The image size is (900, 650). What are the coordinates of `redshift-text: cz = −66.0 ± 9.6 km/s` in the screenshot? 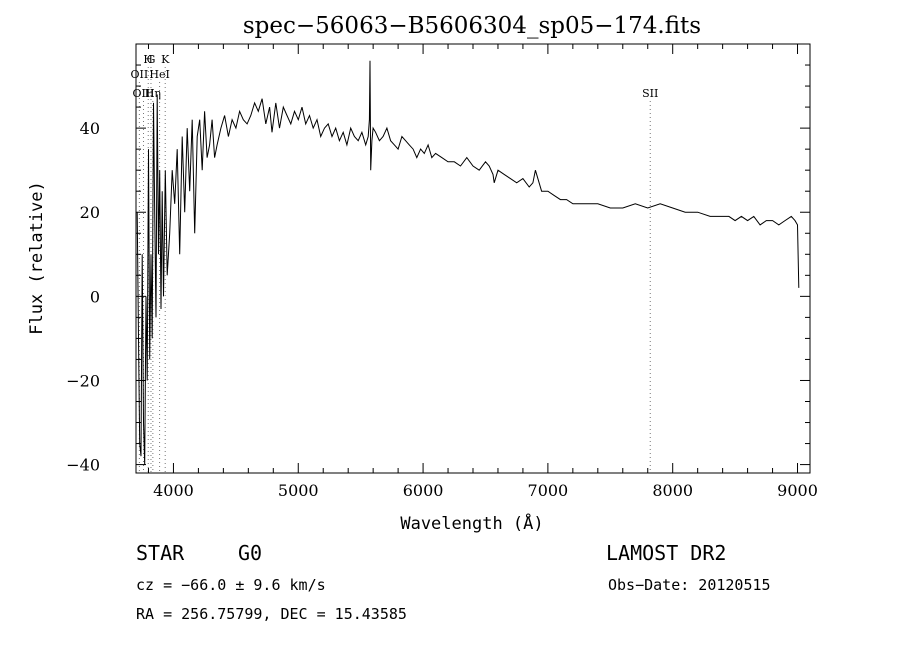 It's located at (231, 585).